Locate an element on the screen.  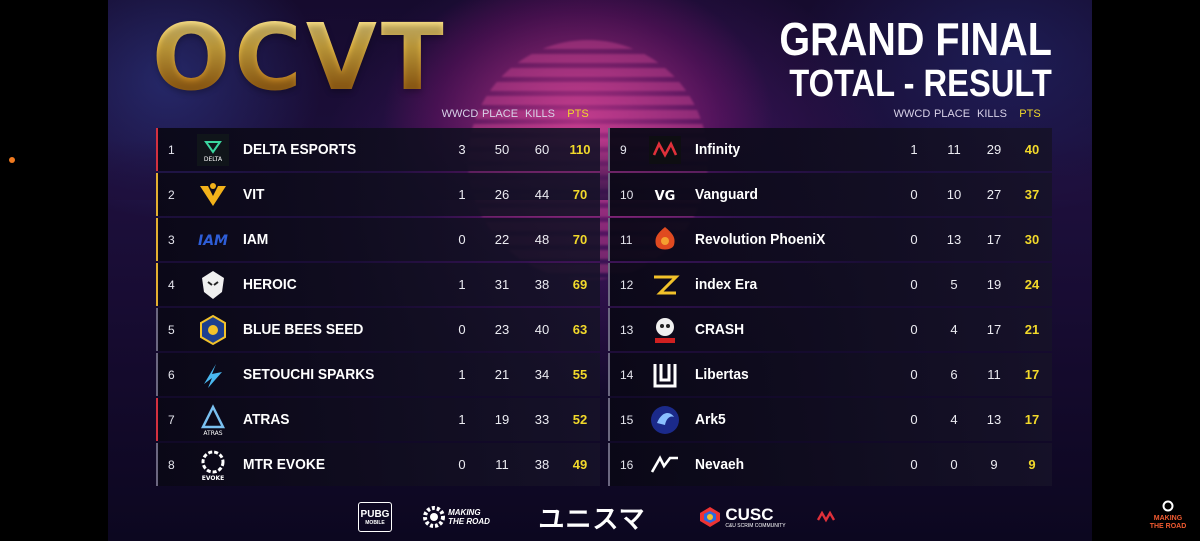
points-value: 69 is located at coordinates (580, 284).